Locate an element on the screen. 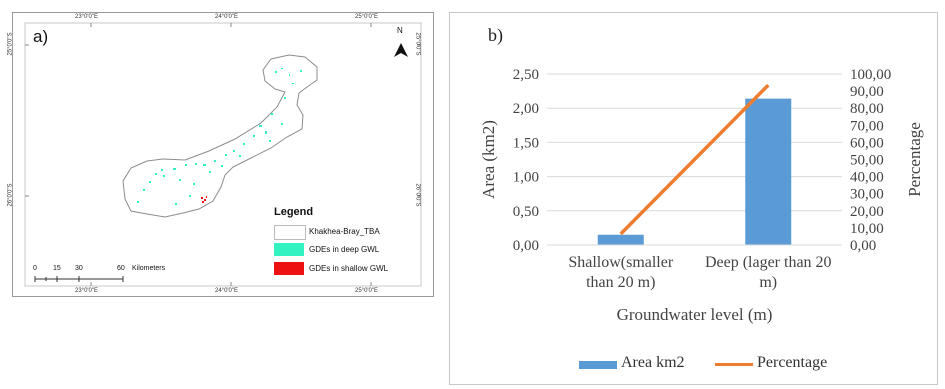 Image resolution: width=945 pixels, height=389 pixels. x-category-label: Deep (lager than 20 is located at coordinates (768, 262).